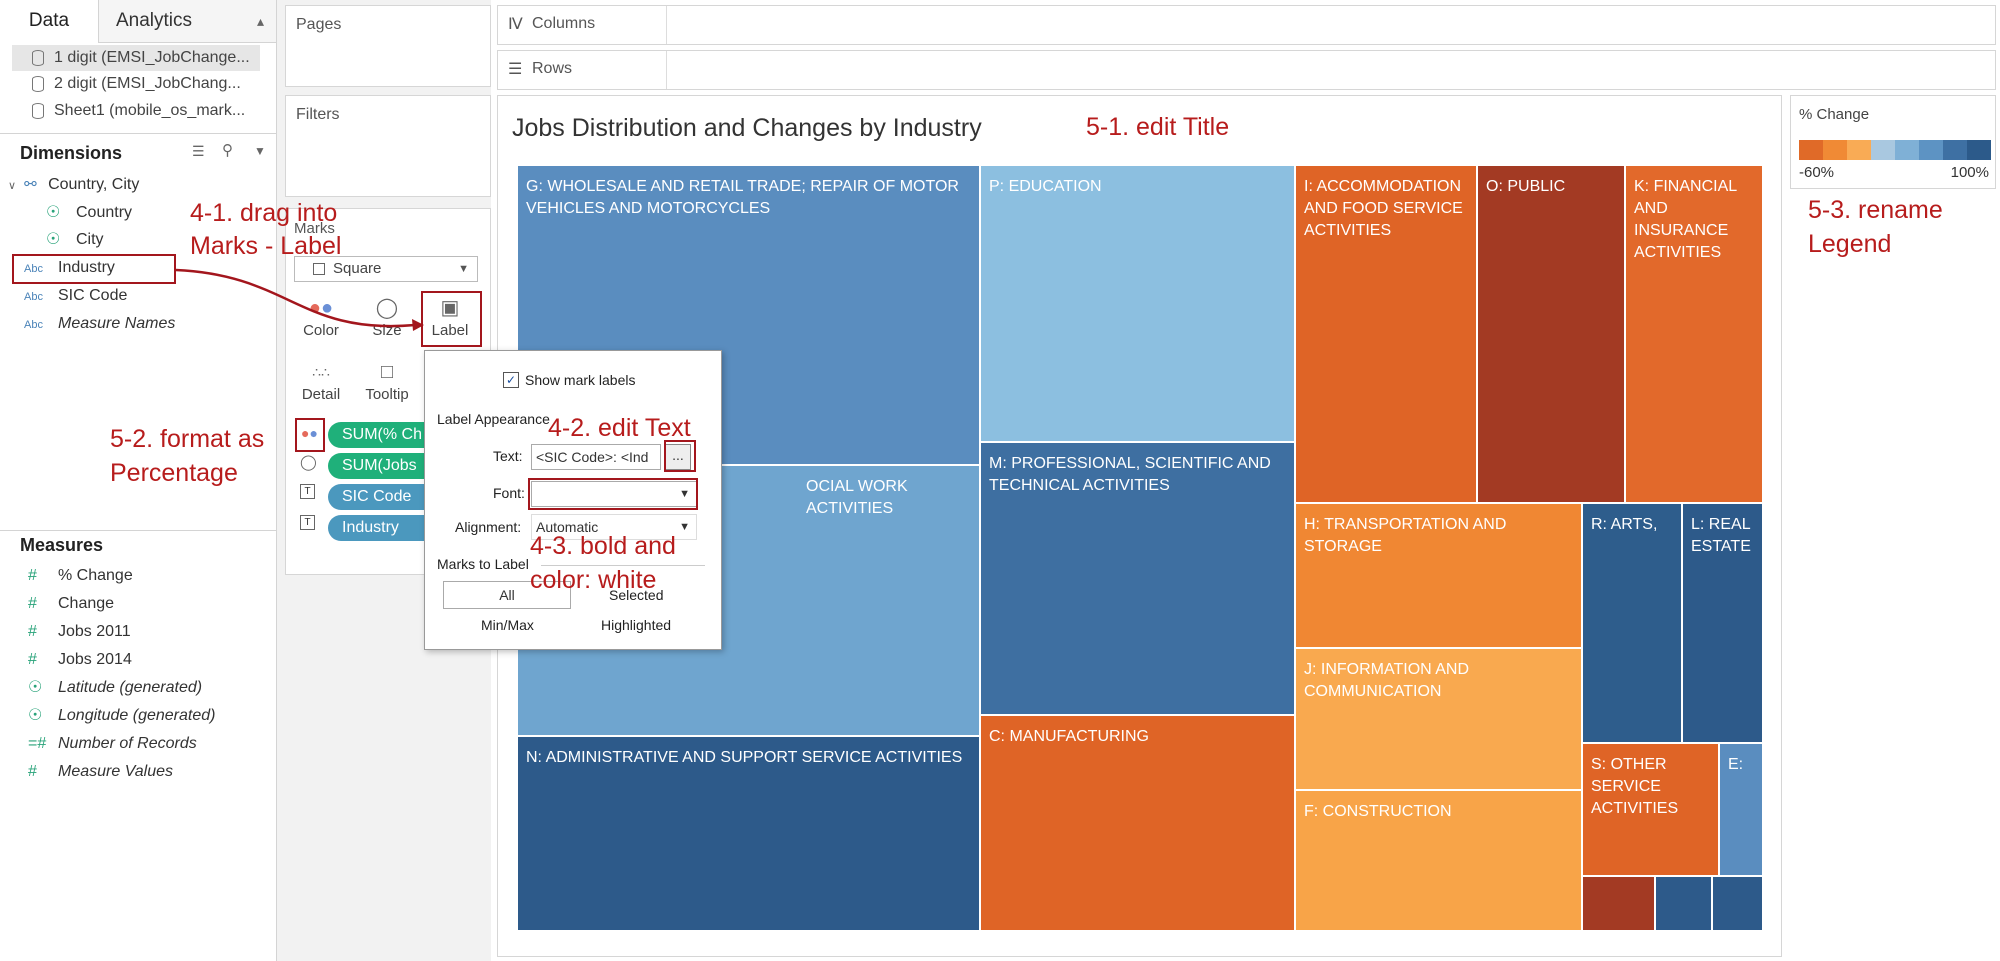 The image size is (2000, 961). What do you see at coordinates (115, 688) in the screenshot?
I see `measure-latitude: ☉ Latitude (generated)` at bounding box center [115, 688].